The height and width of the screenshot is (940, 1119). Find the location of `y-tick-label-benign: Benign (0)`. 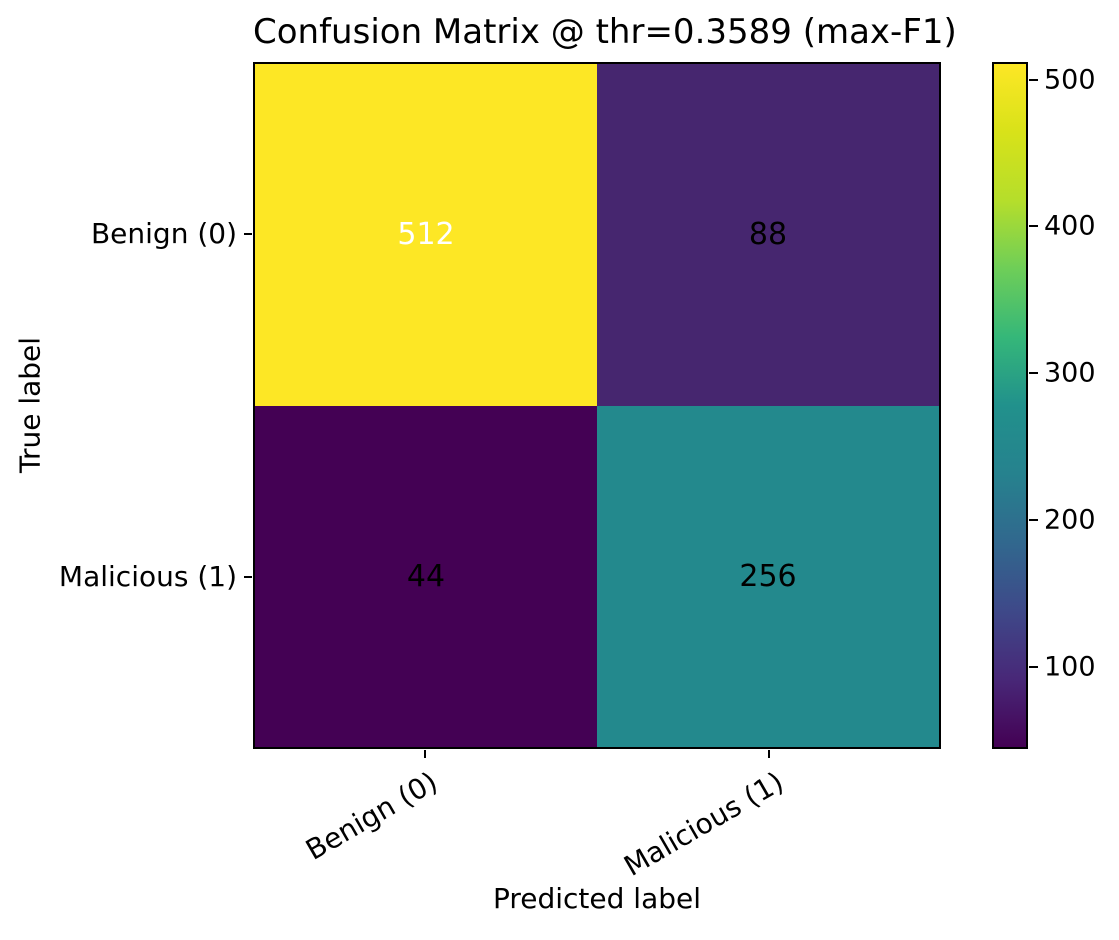

y-tick-label-benign: Benign (0) is located at coordinates (163, 233).